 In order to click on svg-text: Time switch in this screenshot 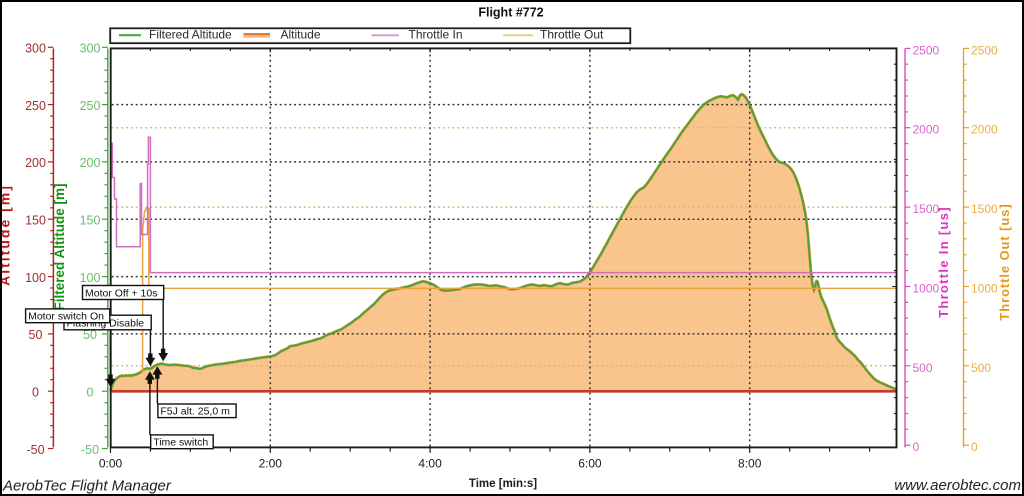, I will do `click(180, 443)`.